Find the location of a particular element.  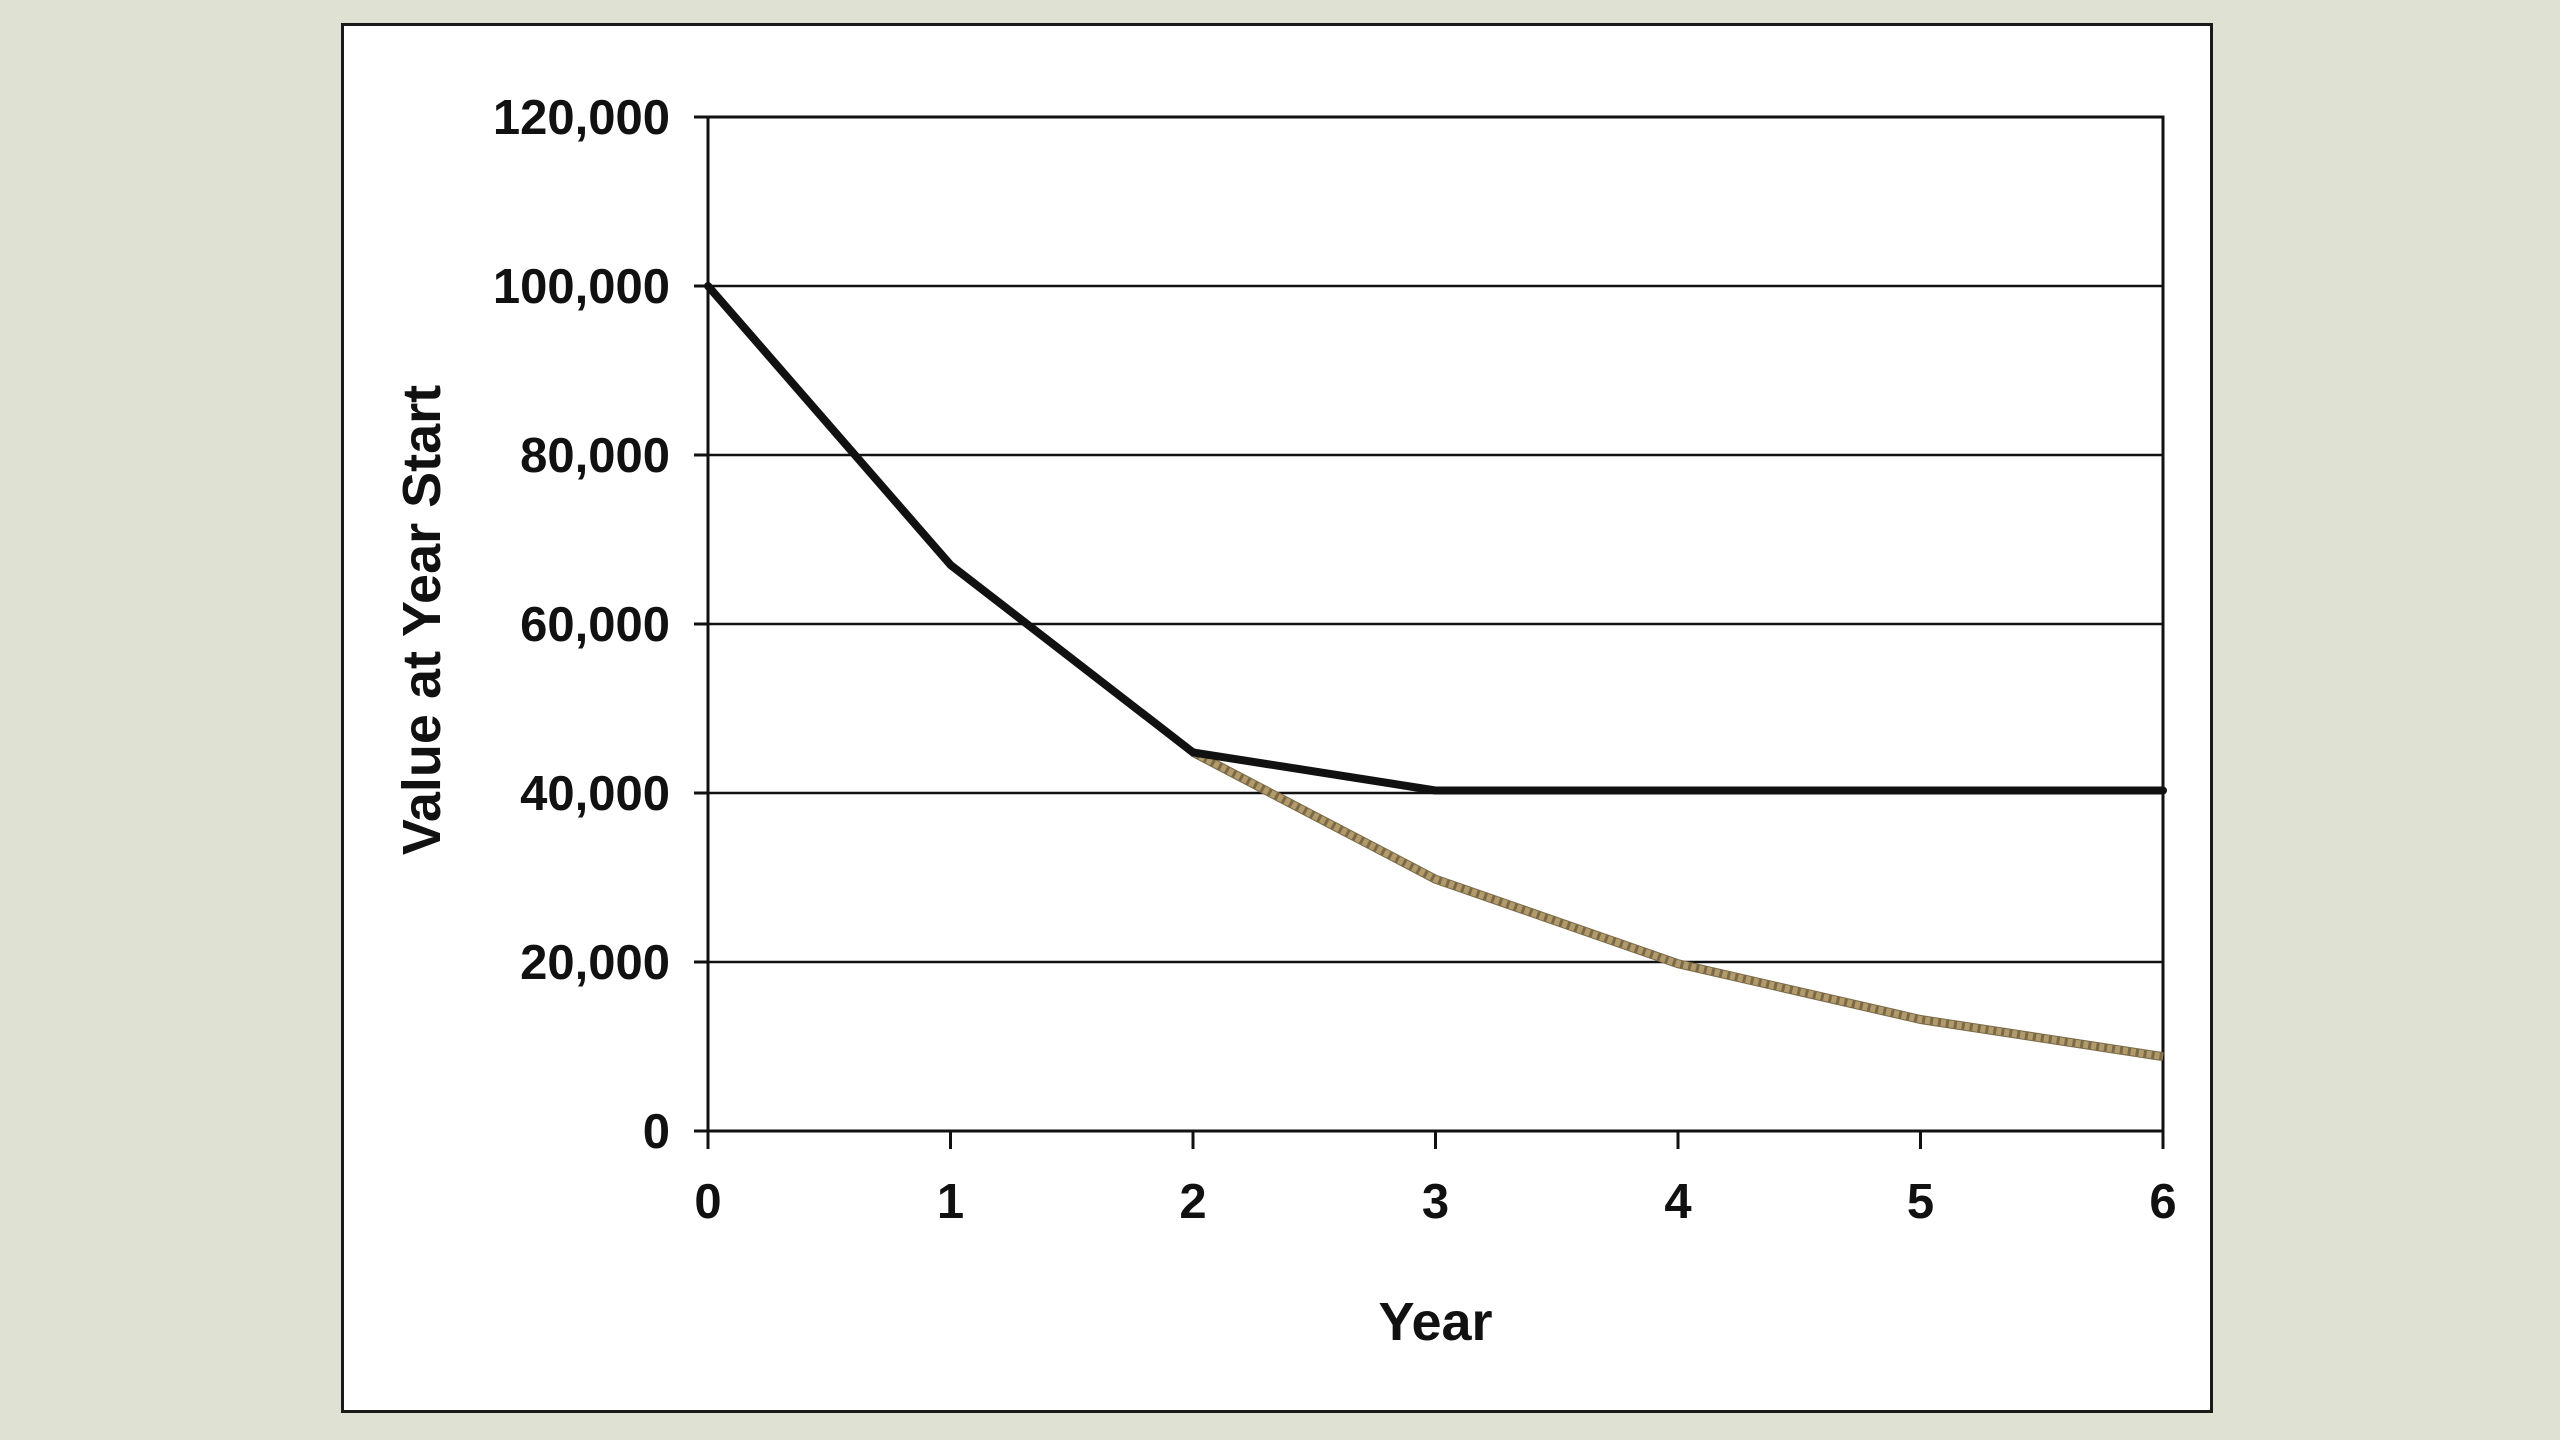

y-tick-label: 100,000 is located at coordinates (581, 287).